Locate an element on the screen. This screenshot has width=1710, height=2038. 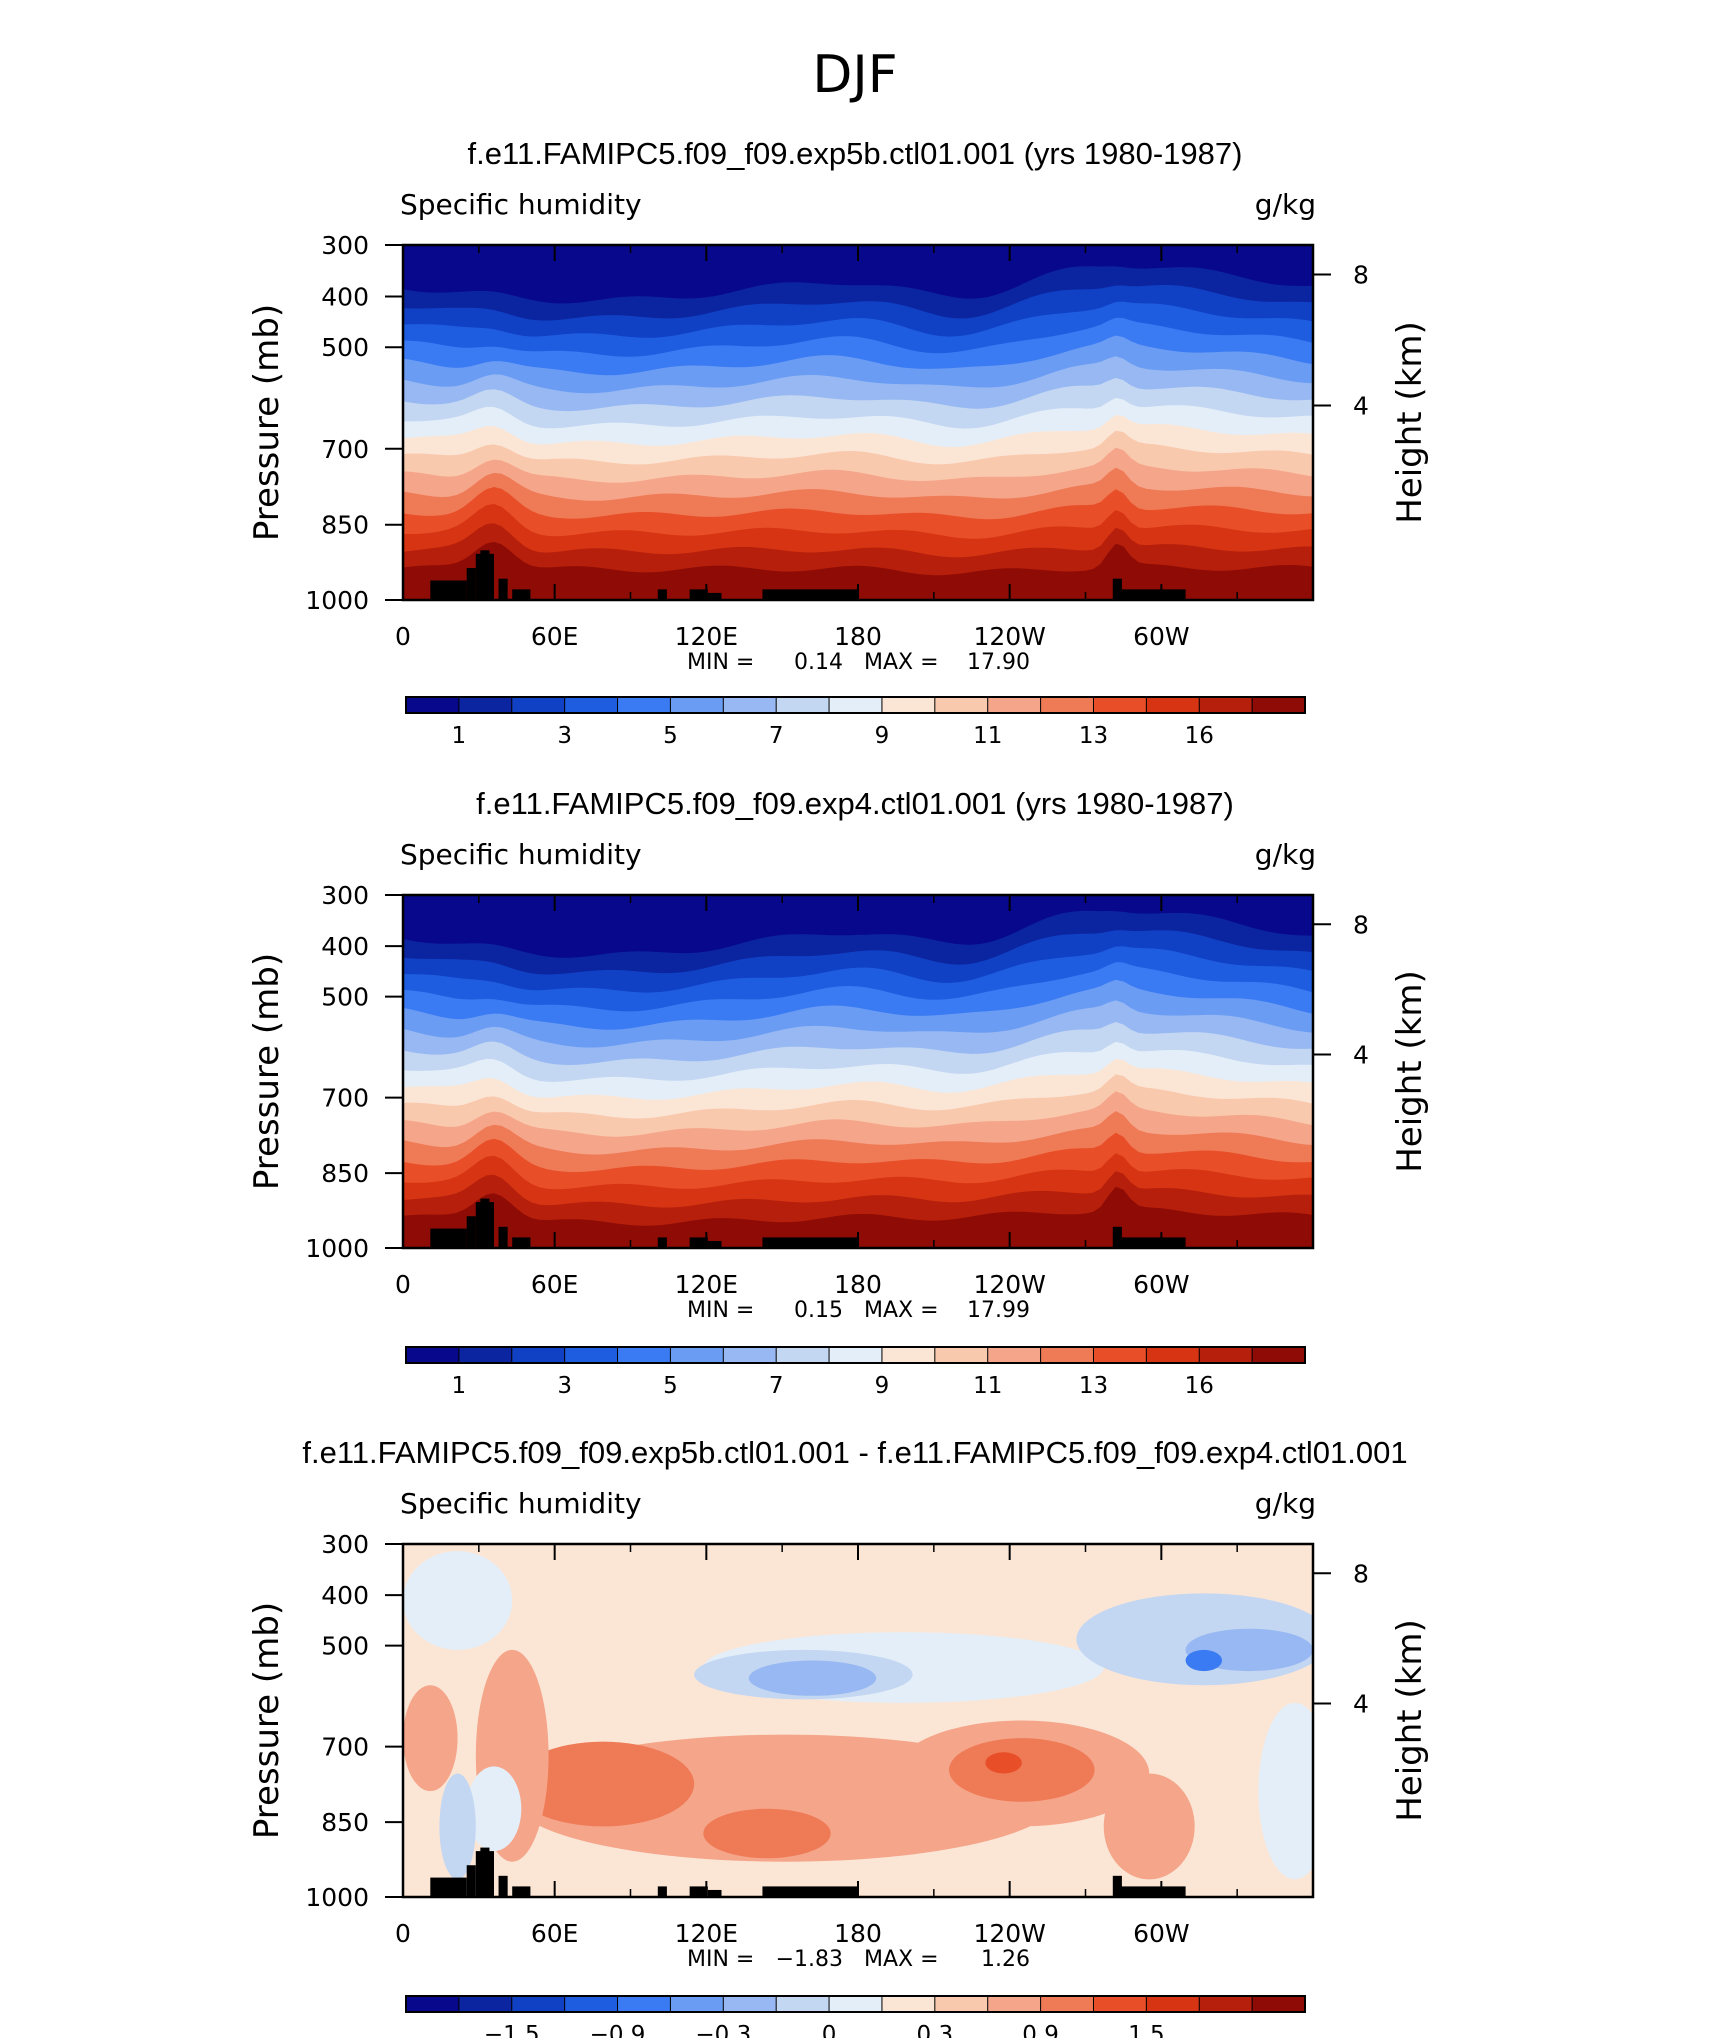
x-tick-label: 180 is located at coordinates (858, 1933).